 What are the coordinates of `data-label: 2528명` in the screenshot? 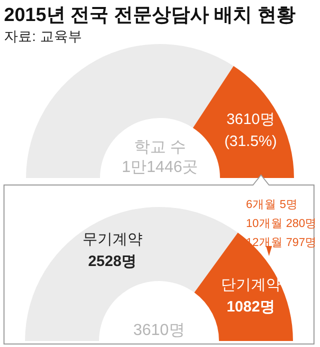 It's located at (112, 261).